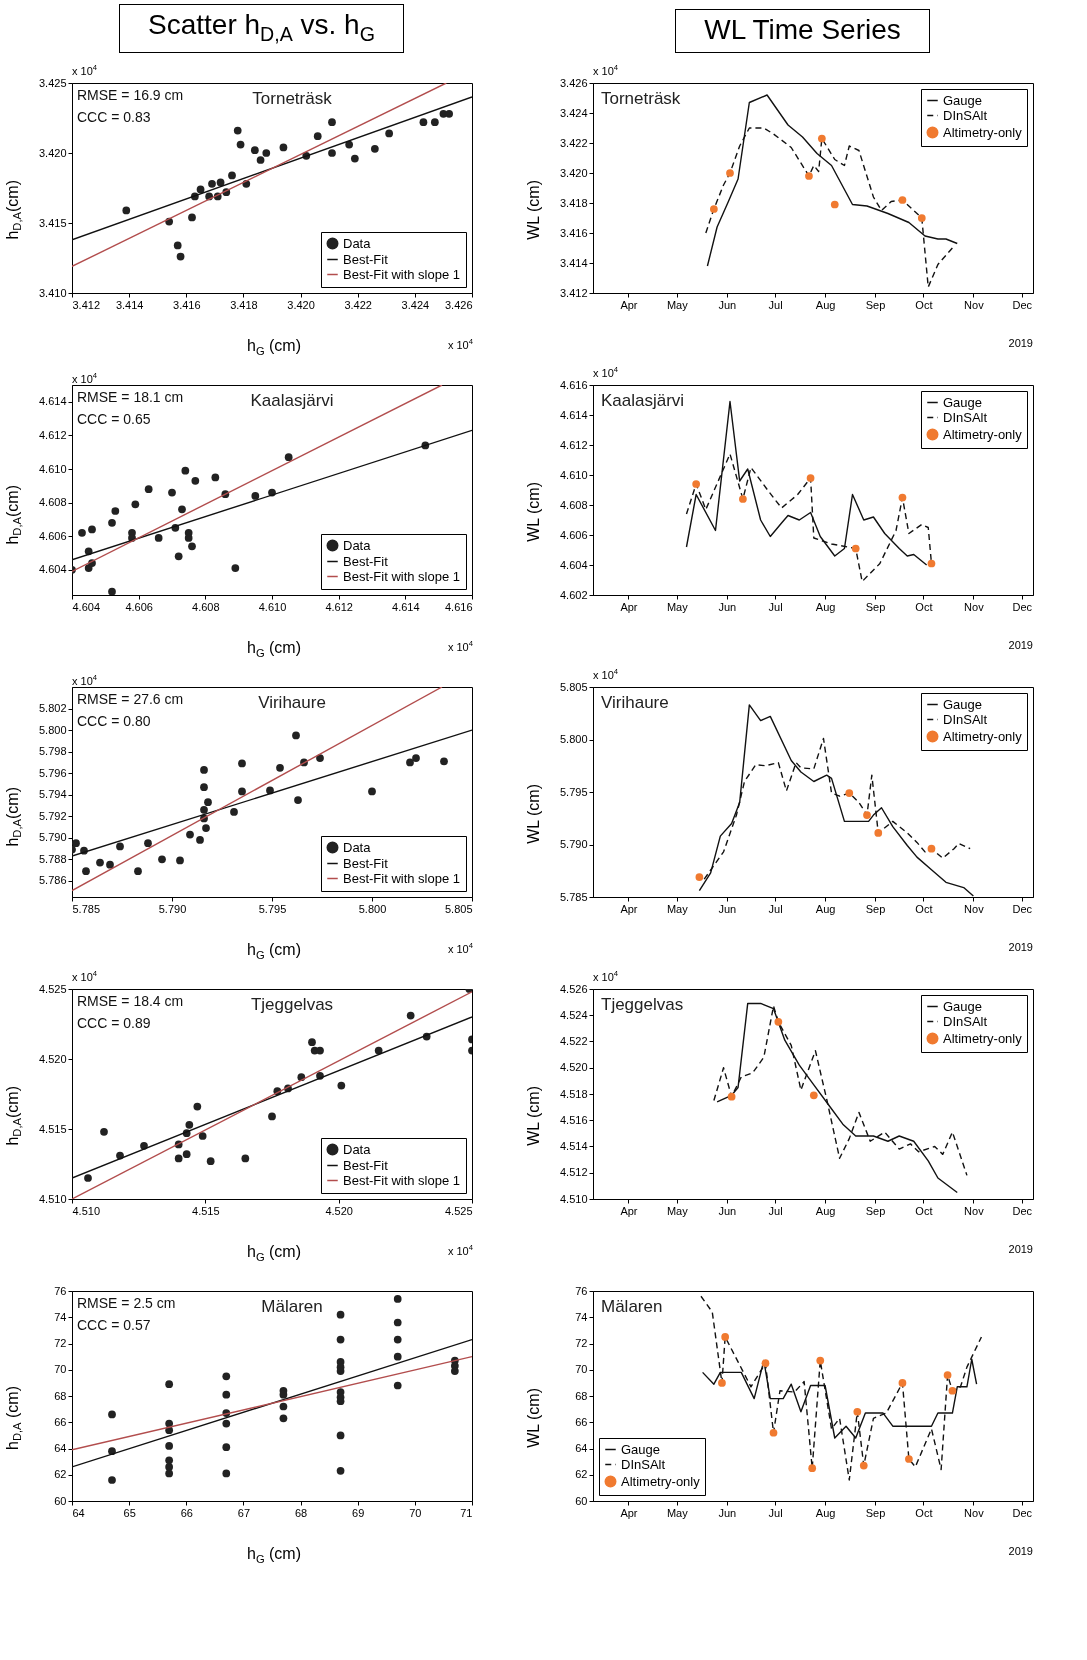 The width and height of the screenshot is (1087, 1660). Describe the element at coordinates (60, 1342) in the screenshot. I see `y-tick-label: 72` at that location.